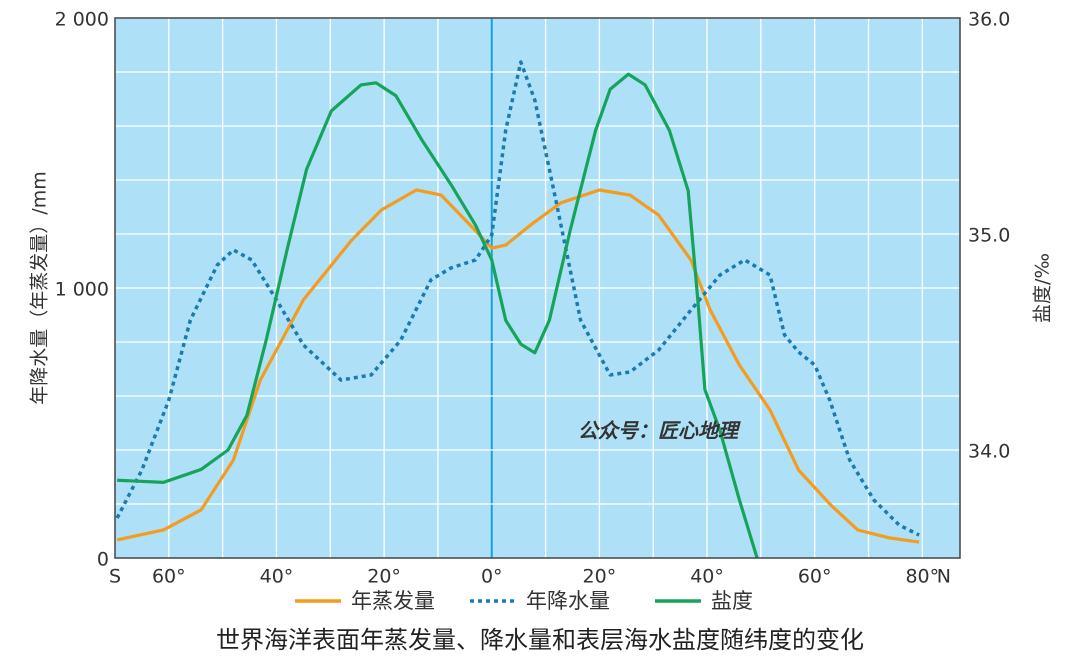  What do you see at coordinates (115, 577) in the screenshot?
I see `x-tick-label: S` at bounding box center [115, 577].